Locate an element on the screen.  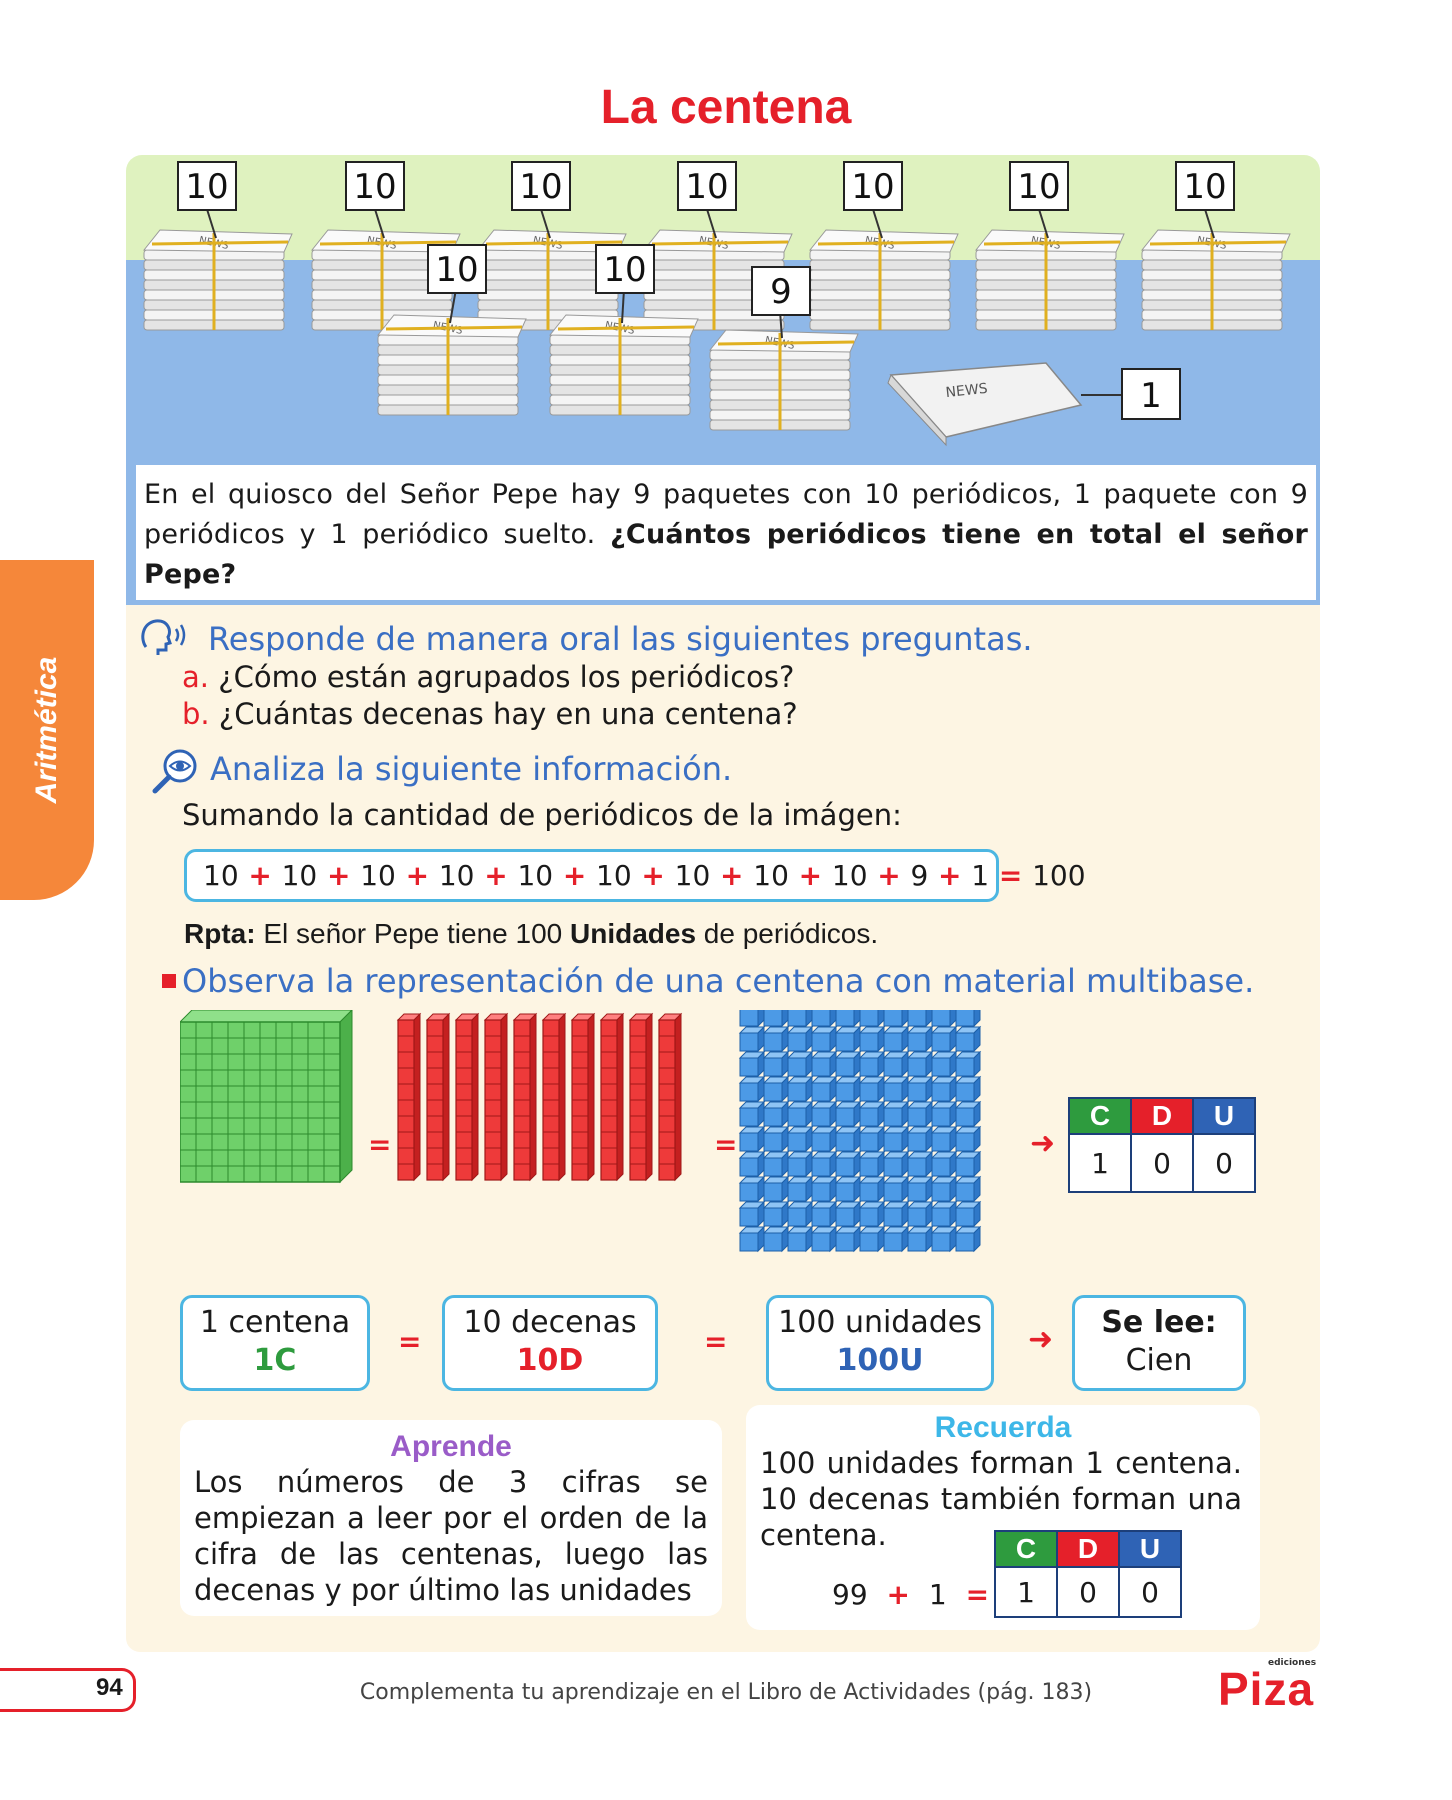
value-unidades: 0 is located at coordinates (1224, 1163).